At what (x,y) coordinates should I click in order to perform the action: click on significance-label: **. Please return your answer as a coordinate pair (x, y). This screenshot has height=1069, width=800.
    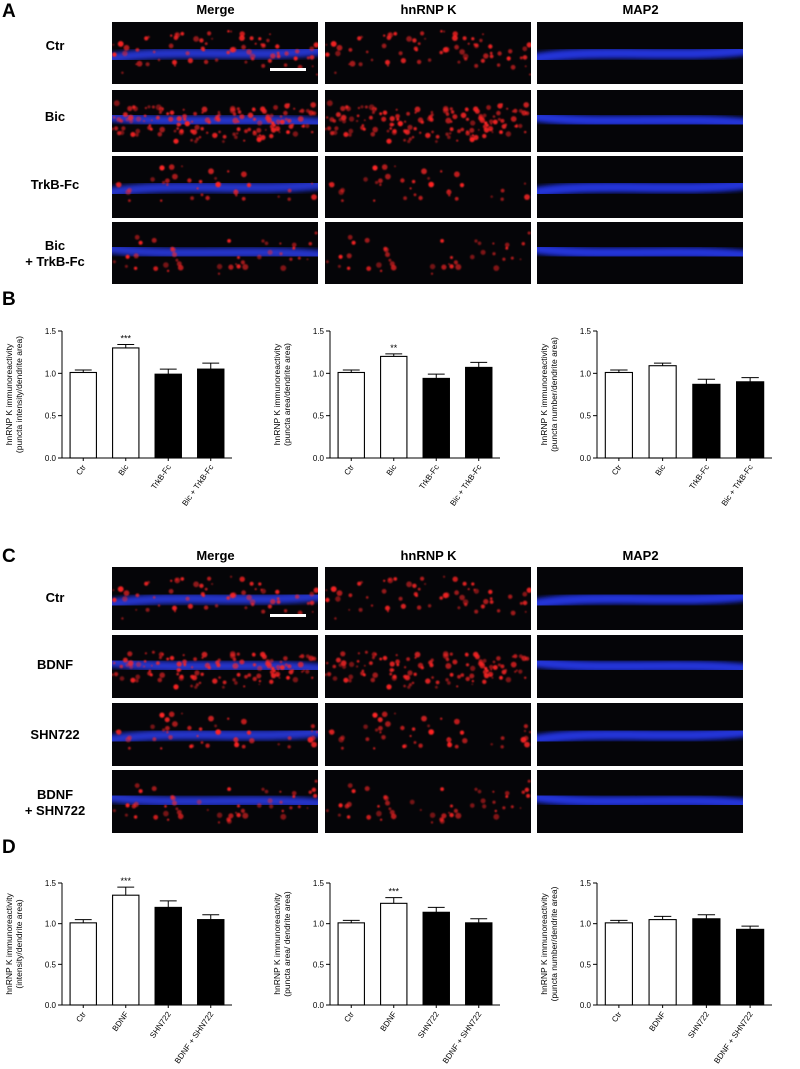
    Looking at the image, I should click on (394, 348).